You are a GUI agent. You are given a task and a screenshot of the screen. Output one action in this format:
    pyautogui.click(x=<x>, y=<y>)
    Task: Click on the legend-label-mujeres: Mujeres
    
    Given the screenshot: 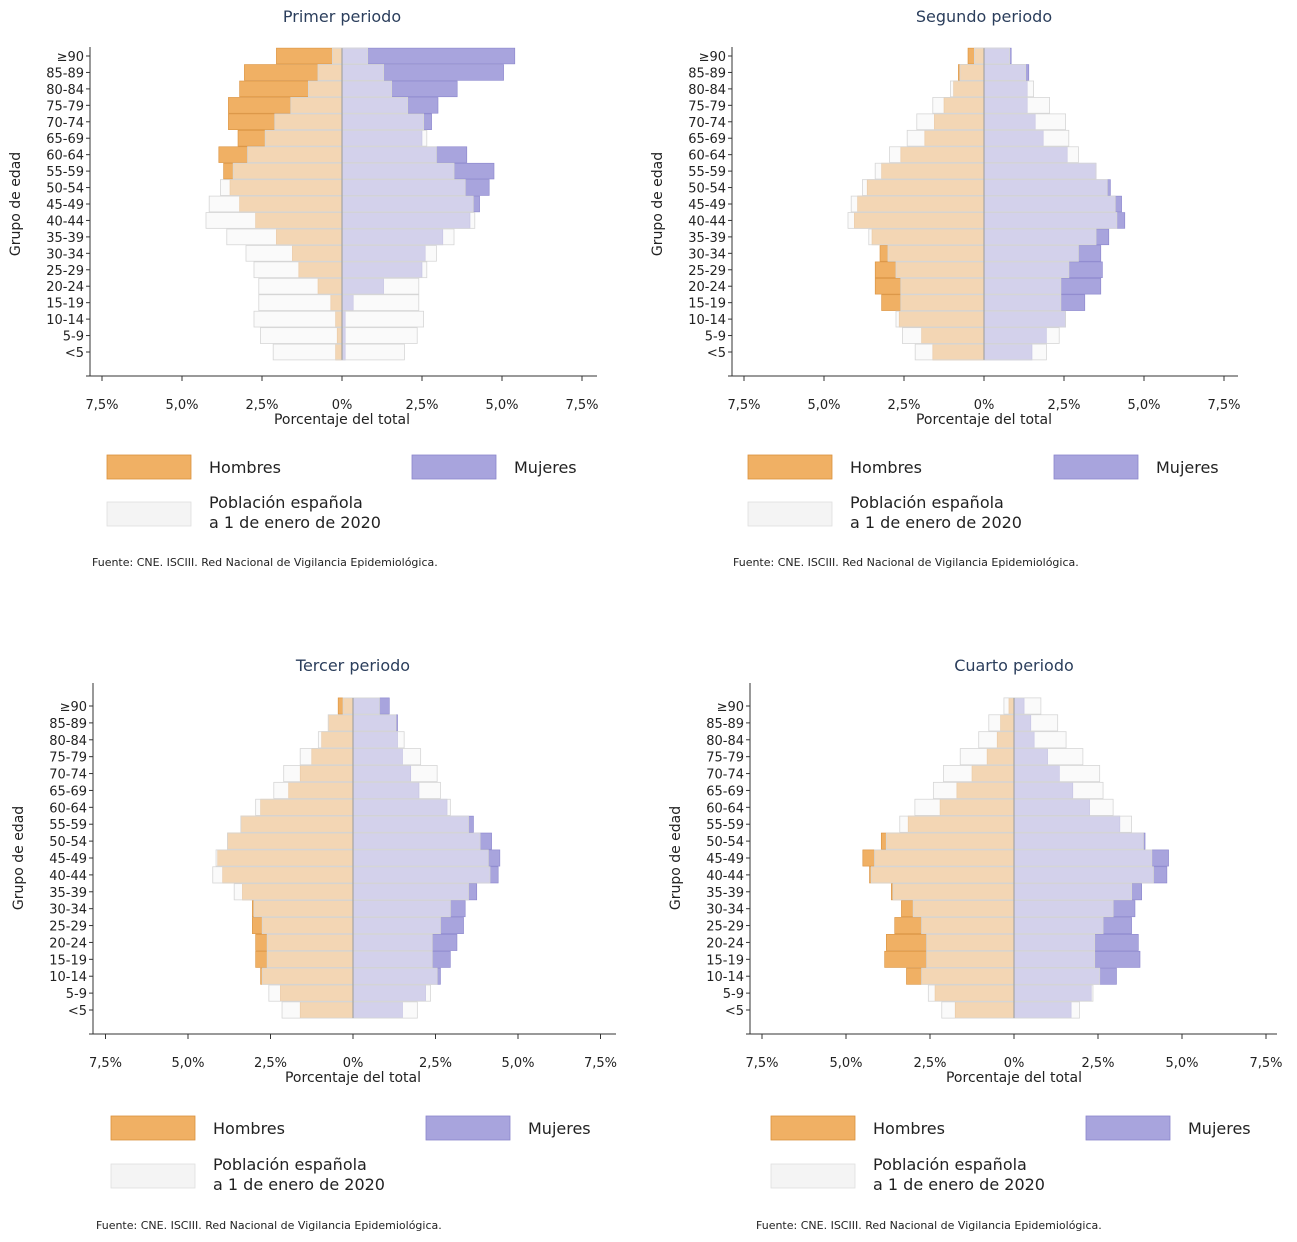 What is the action you would take?
    pyautogui.click(x=1219, y=1128)
    